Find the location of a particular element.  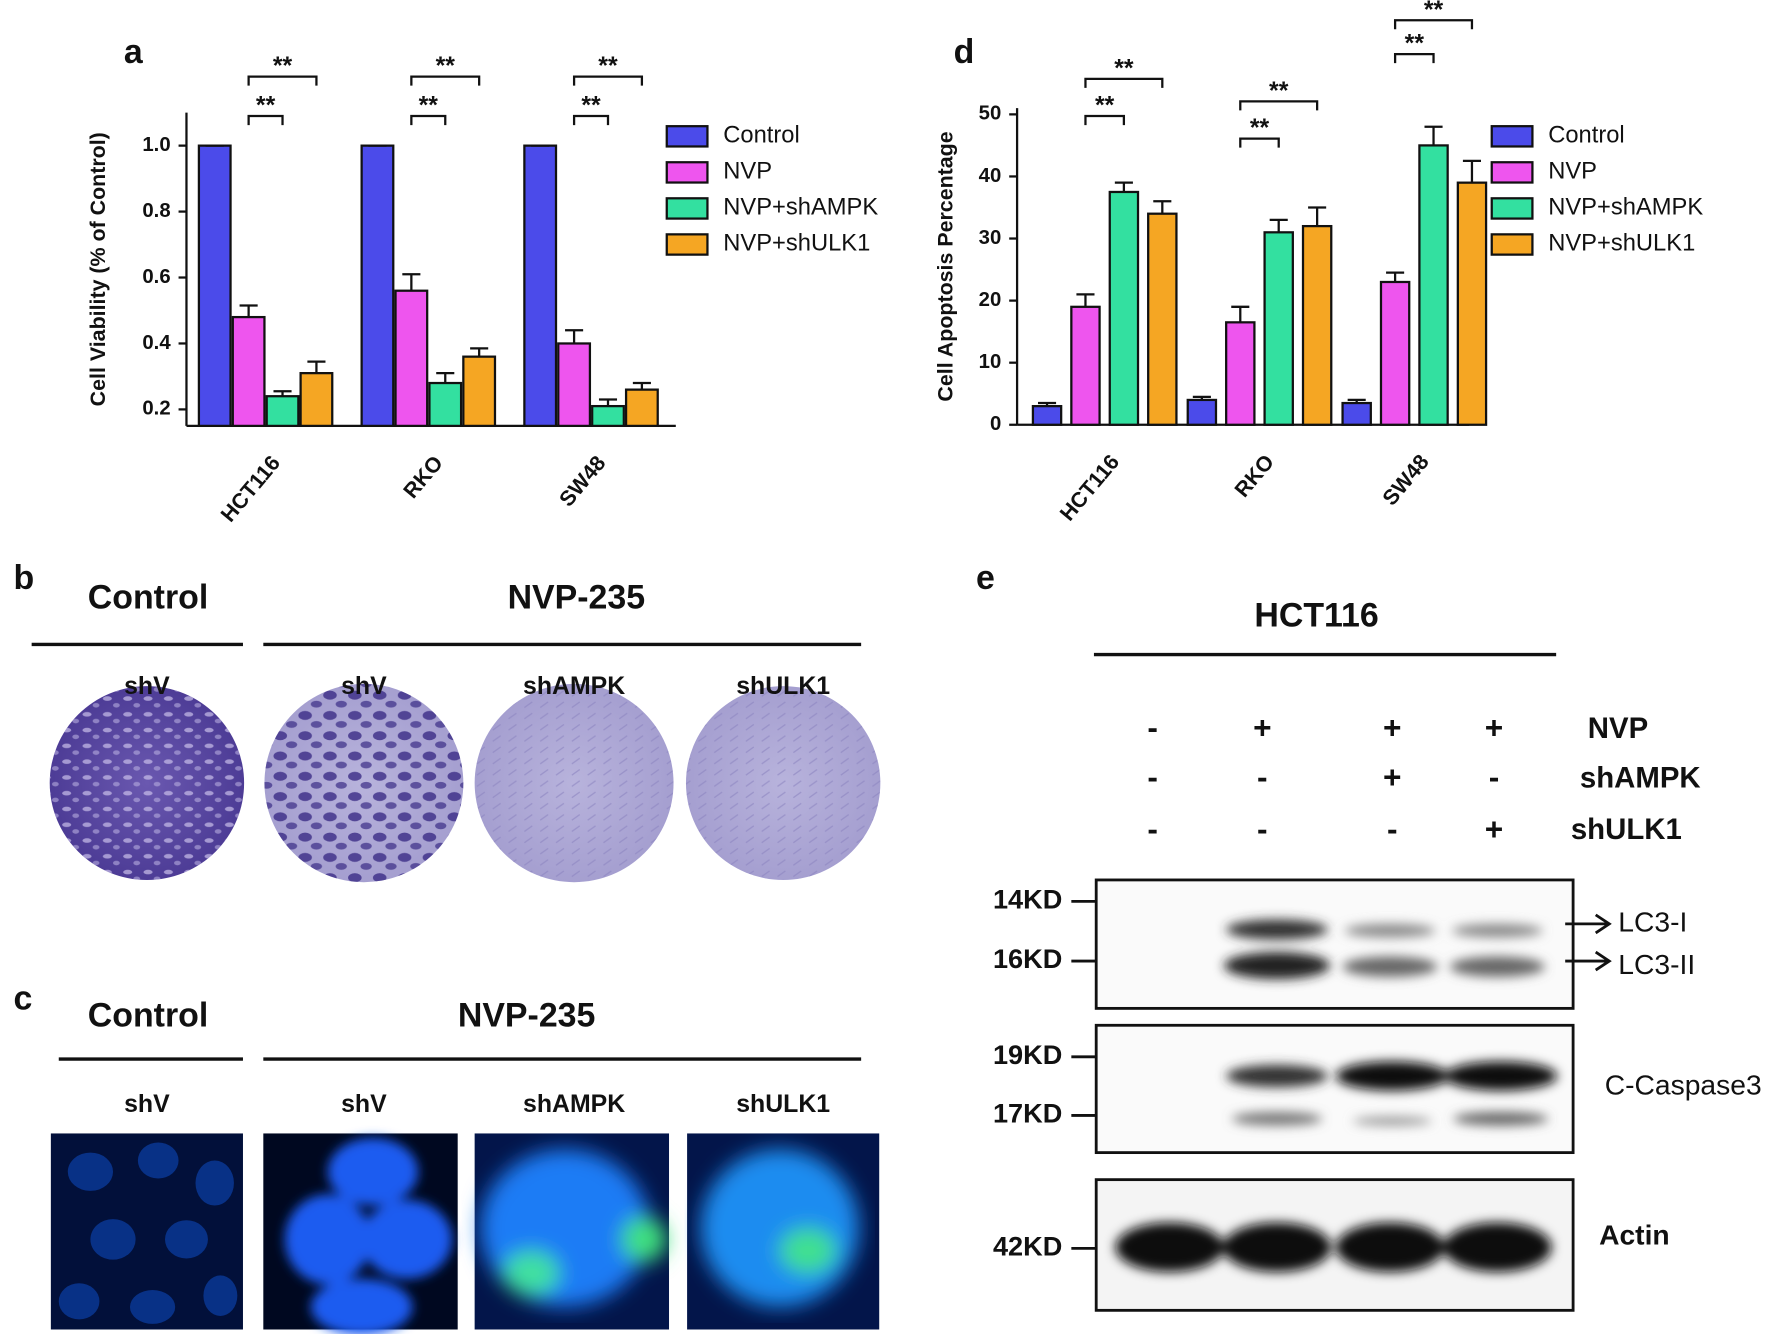

panel-letter: e is located at coordinates (985, 578).